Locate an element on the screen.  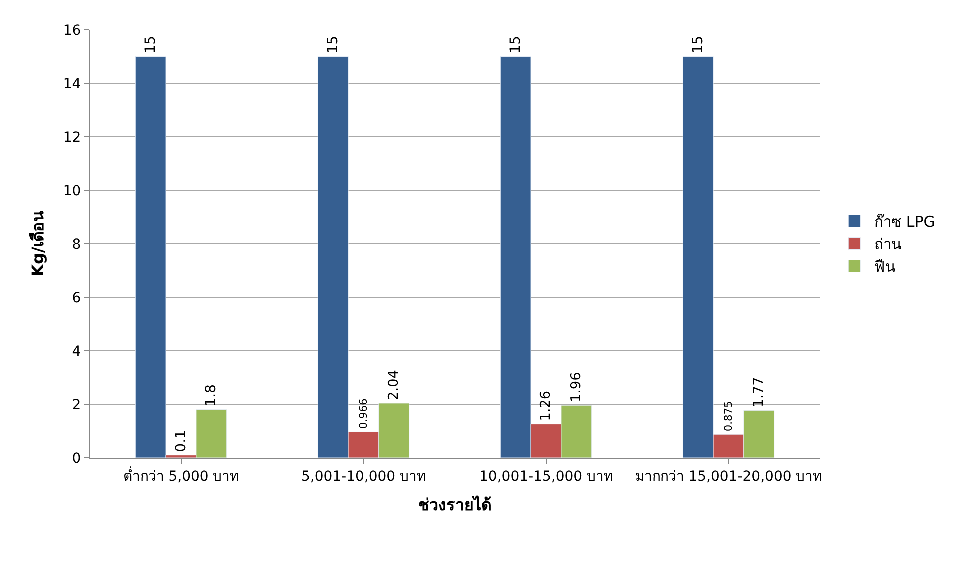
legend-label: ฟืน is located at coordinates (885, 267).